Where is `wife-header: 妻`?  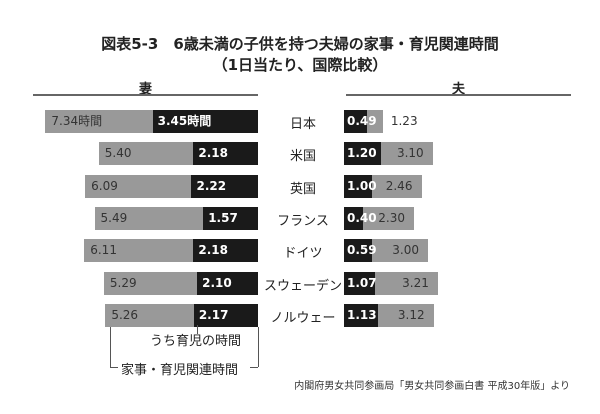
wife-header: 妻 is located at coordinates (145, 89).